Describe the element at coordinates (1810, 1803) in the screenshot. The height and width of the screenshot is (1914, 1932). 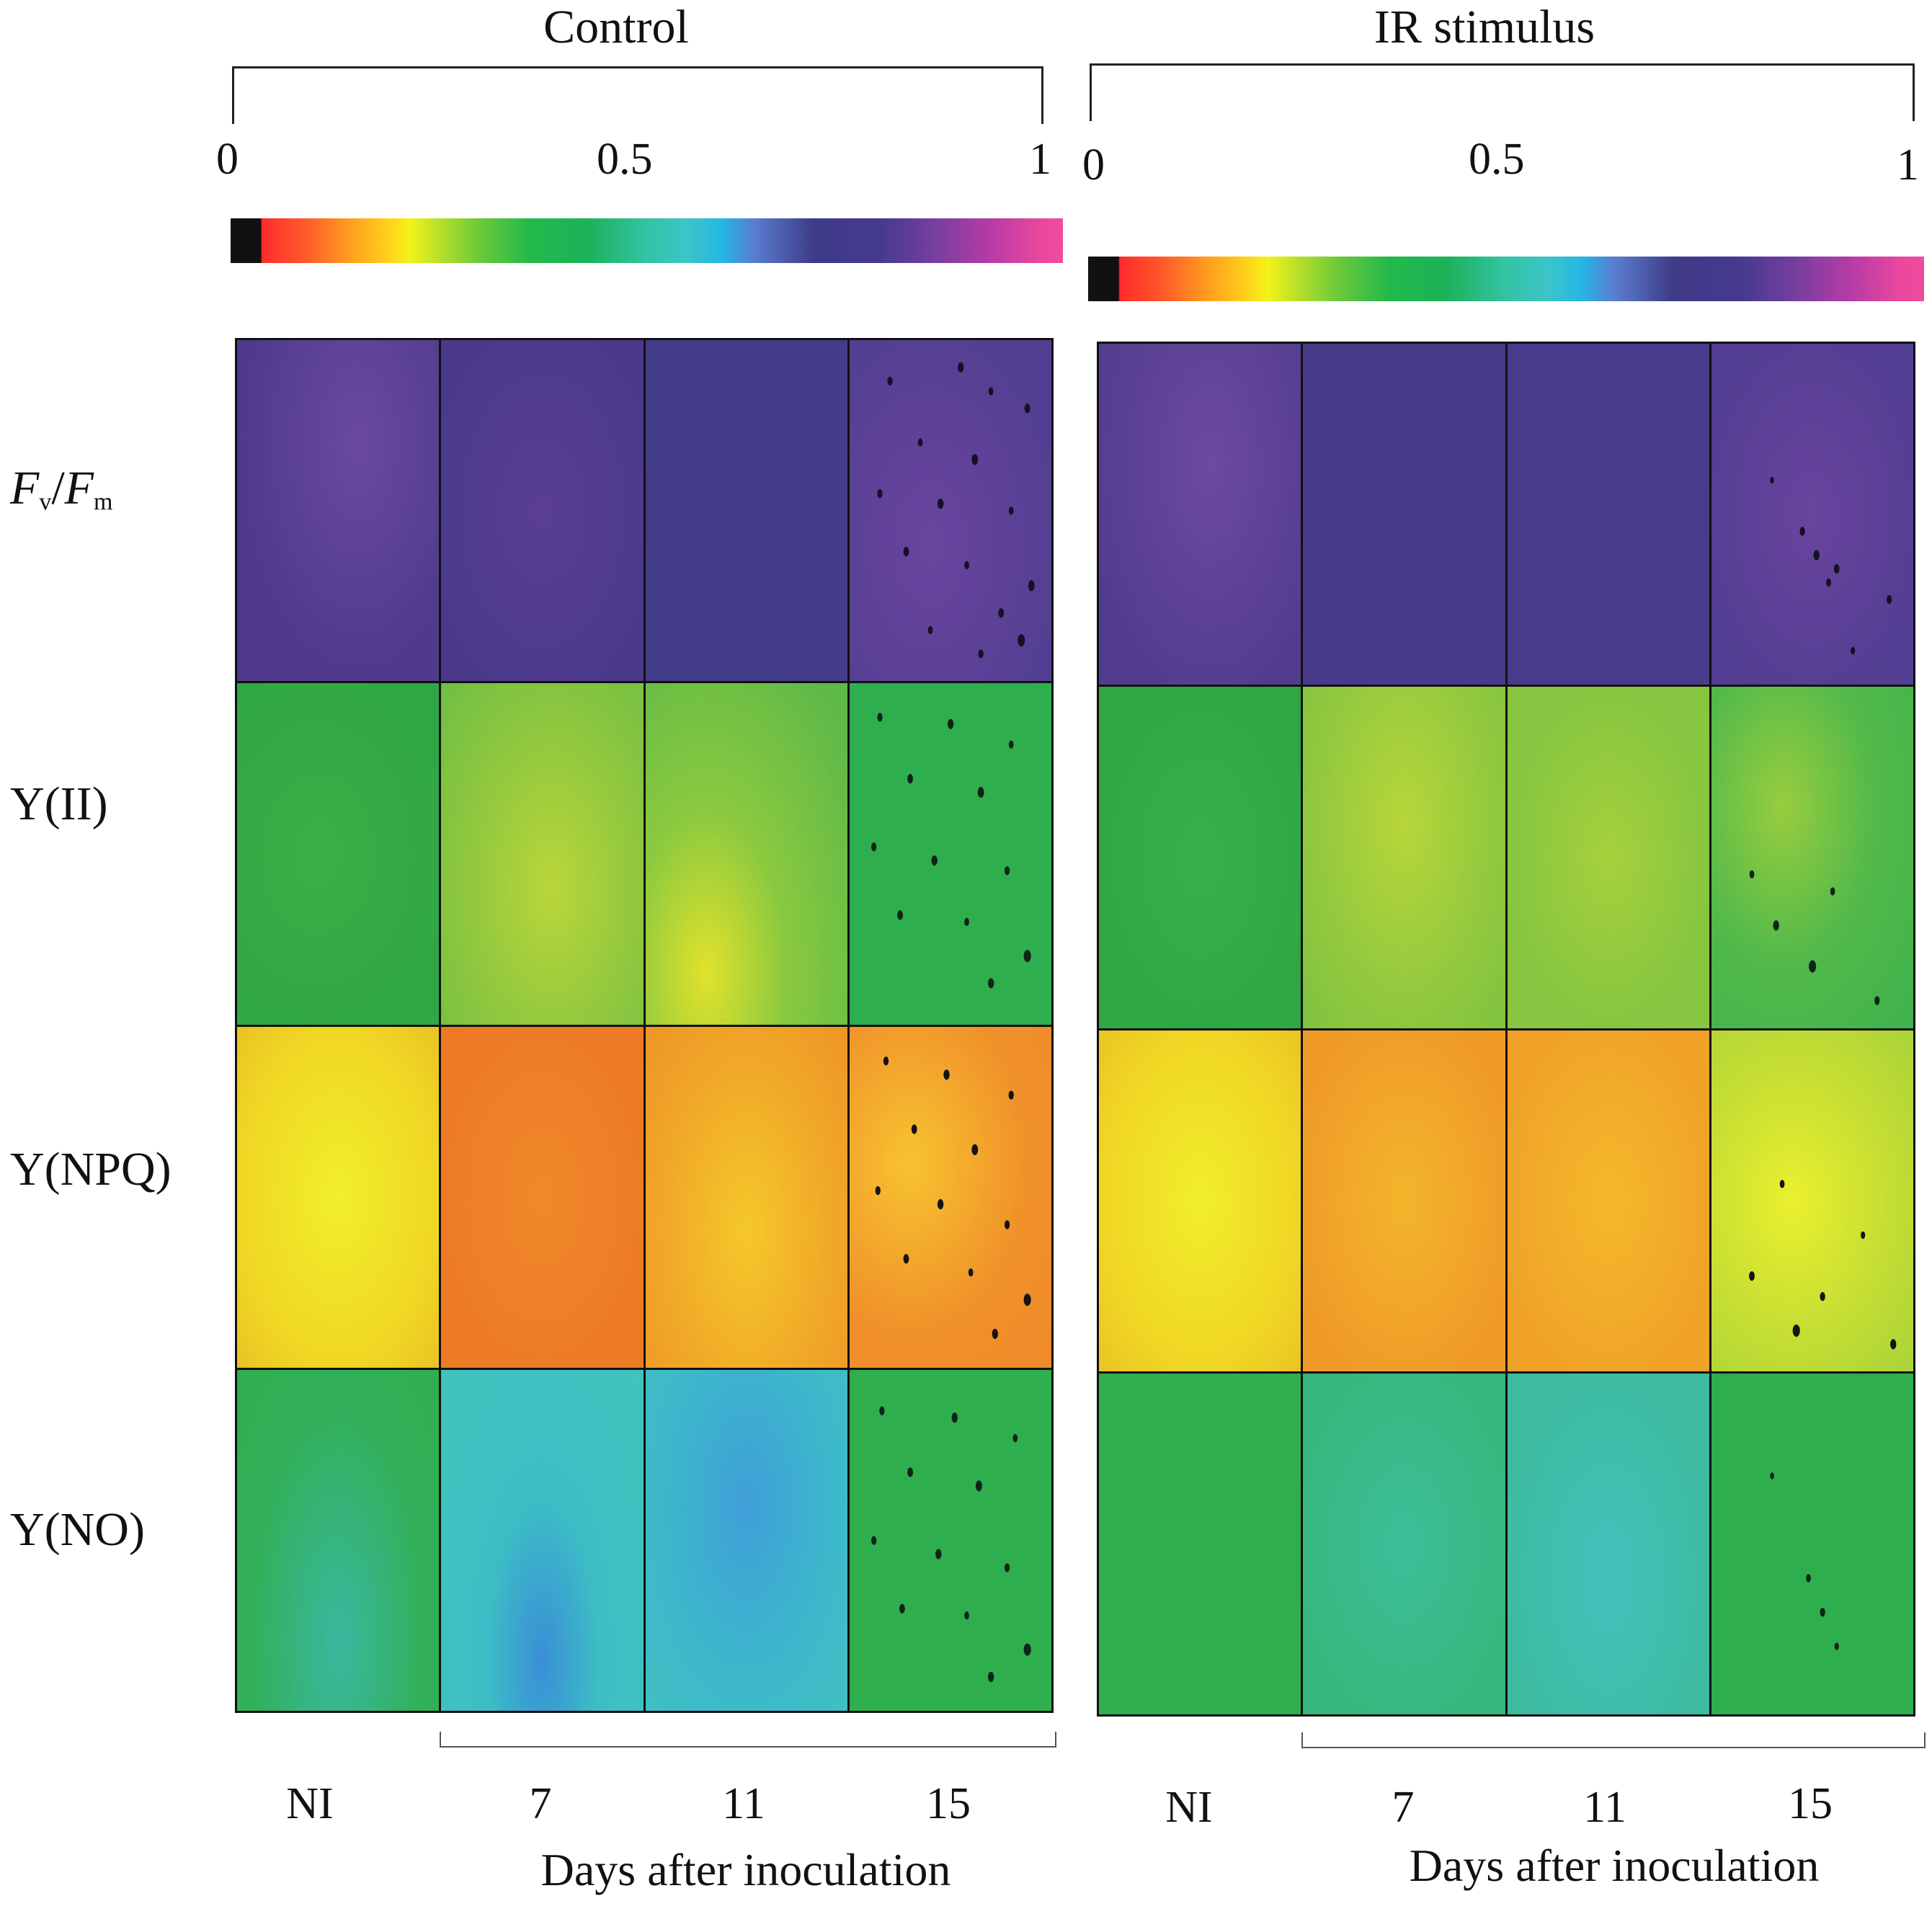
I see `col-label-ir-15: 15` at that location.